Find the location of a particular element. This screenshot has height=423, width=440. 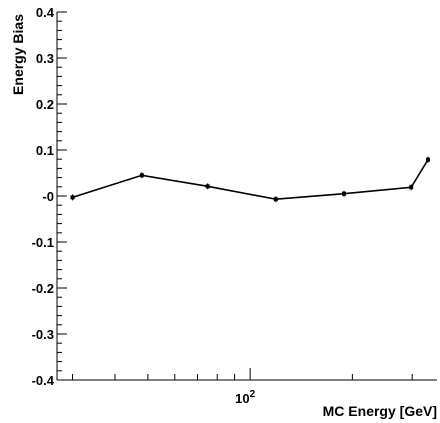

x-axis-title: MC Energy [GeV] is located at coordinates (380, 411).